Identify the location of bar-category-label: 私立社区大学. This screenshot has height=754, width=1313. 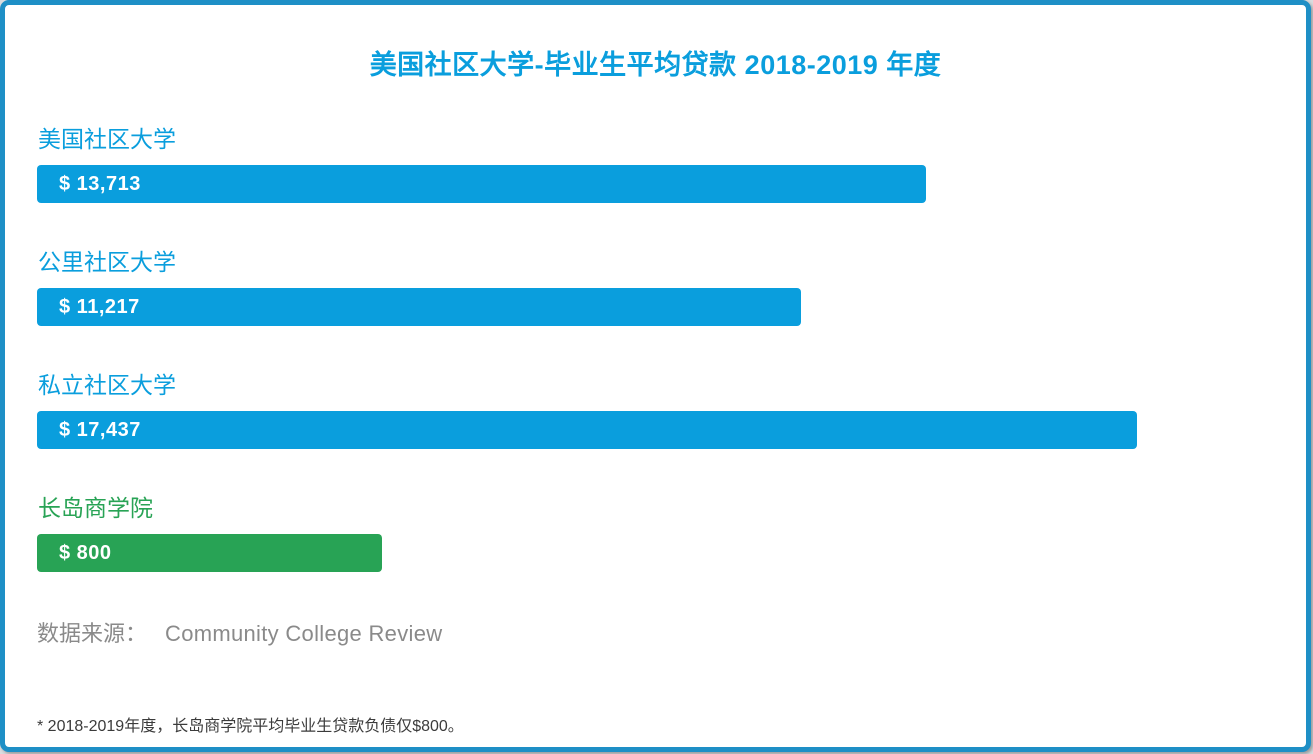
(107, 385).